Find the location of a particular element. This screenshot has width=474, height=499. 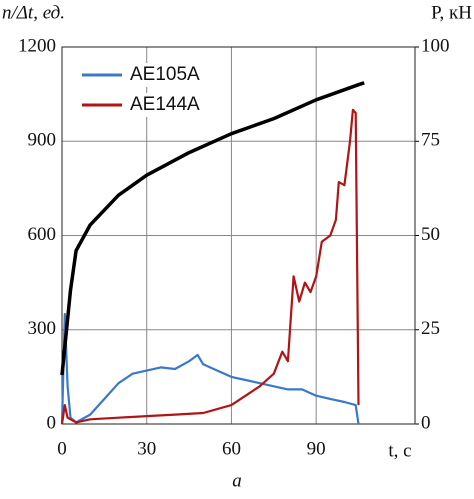

legend-label: AE144A is located at coordinates (165, 104).